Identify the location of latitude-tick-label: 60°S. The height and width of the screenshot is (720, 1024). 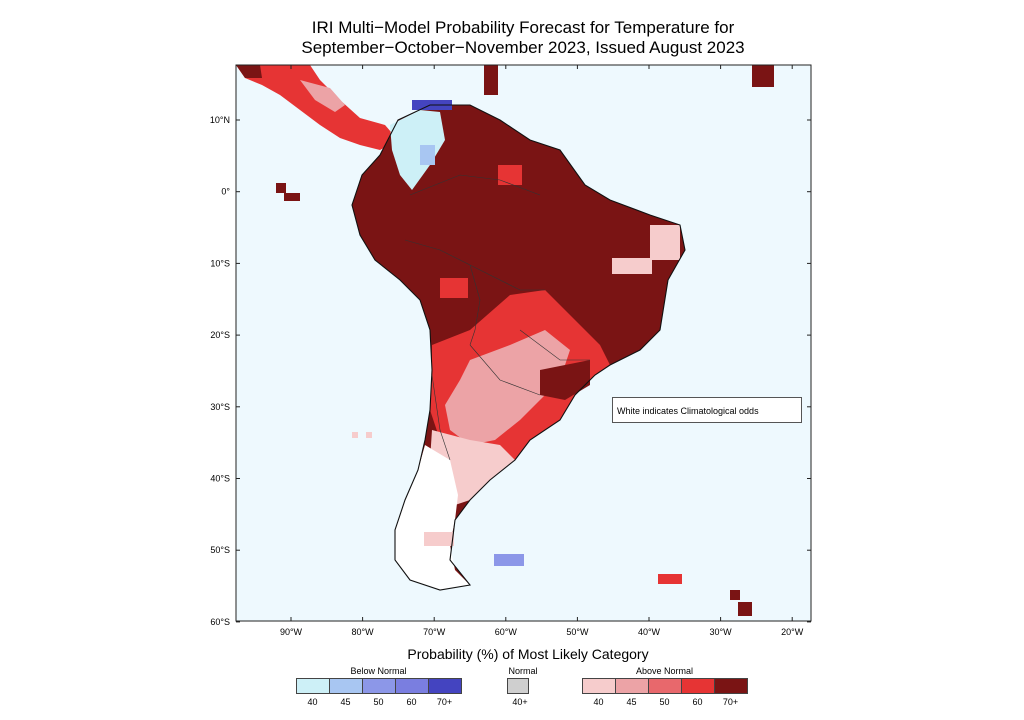
(220, 622).